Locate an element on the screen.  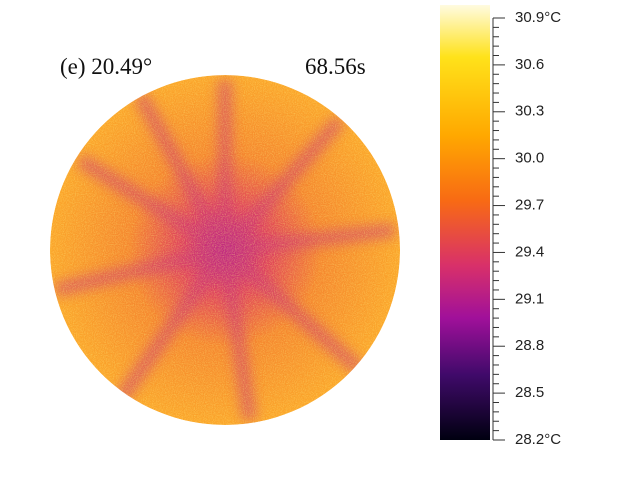
tick-label: 28.8 is located at coordinates (529, 345).